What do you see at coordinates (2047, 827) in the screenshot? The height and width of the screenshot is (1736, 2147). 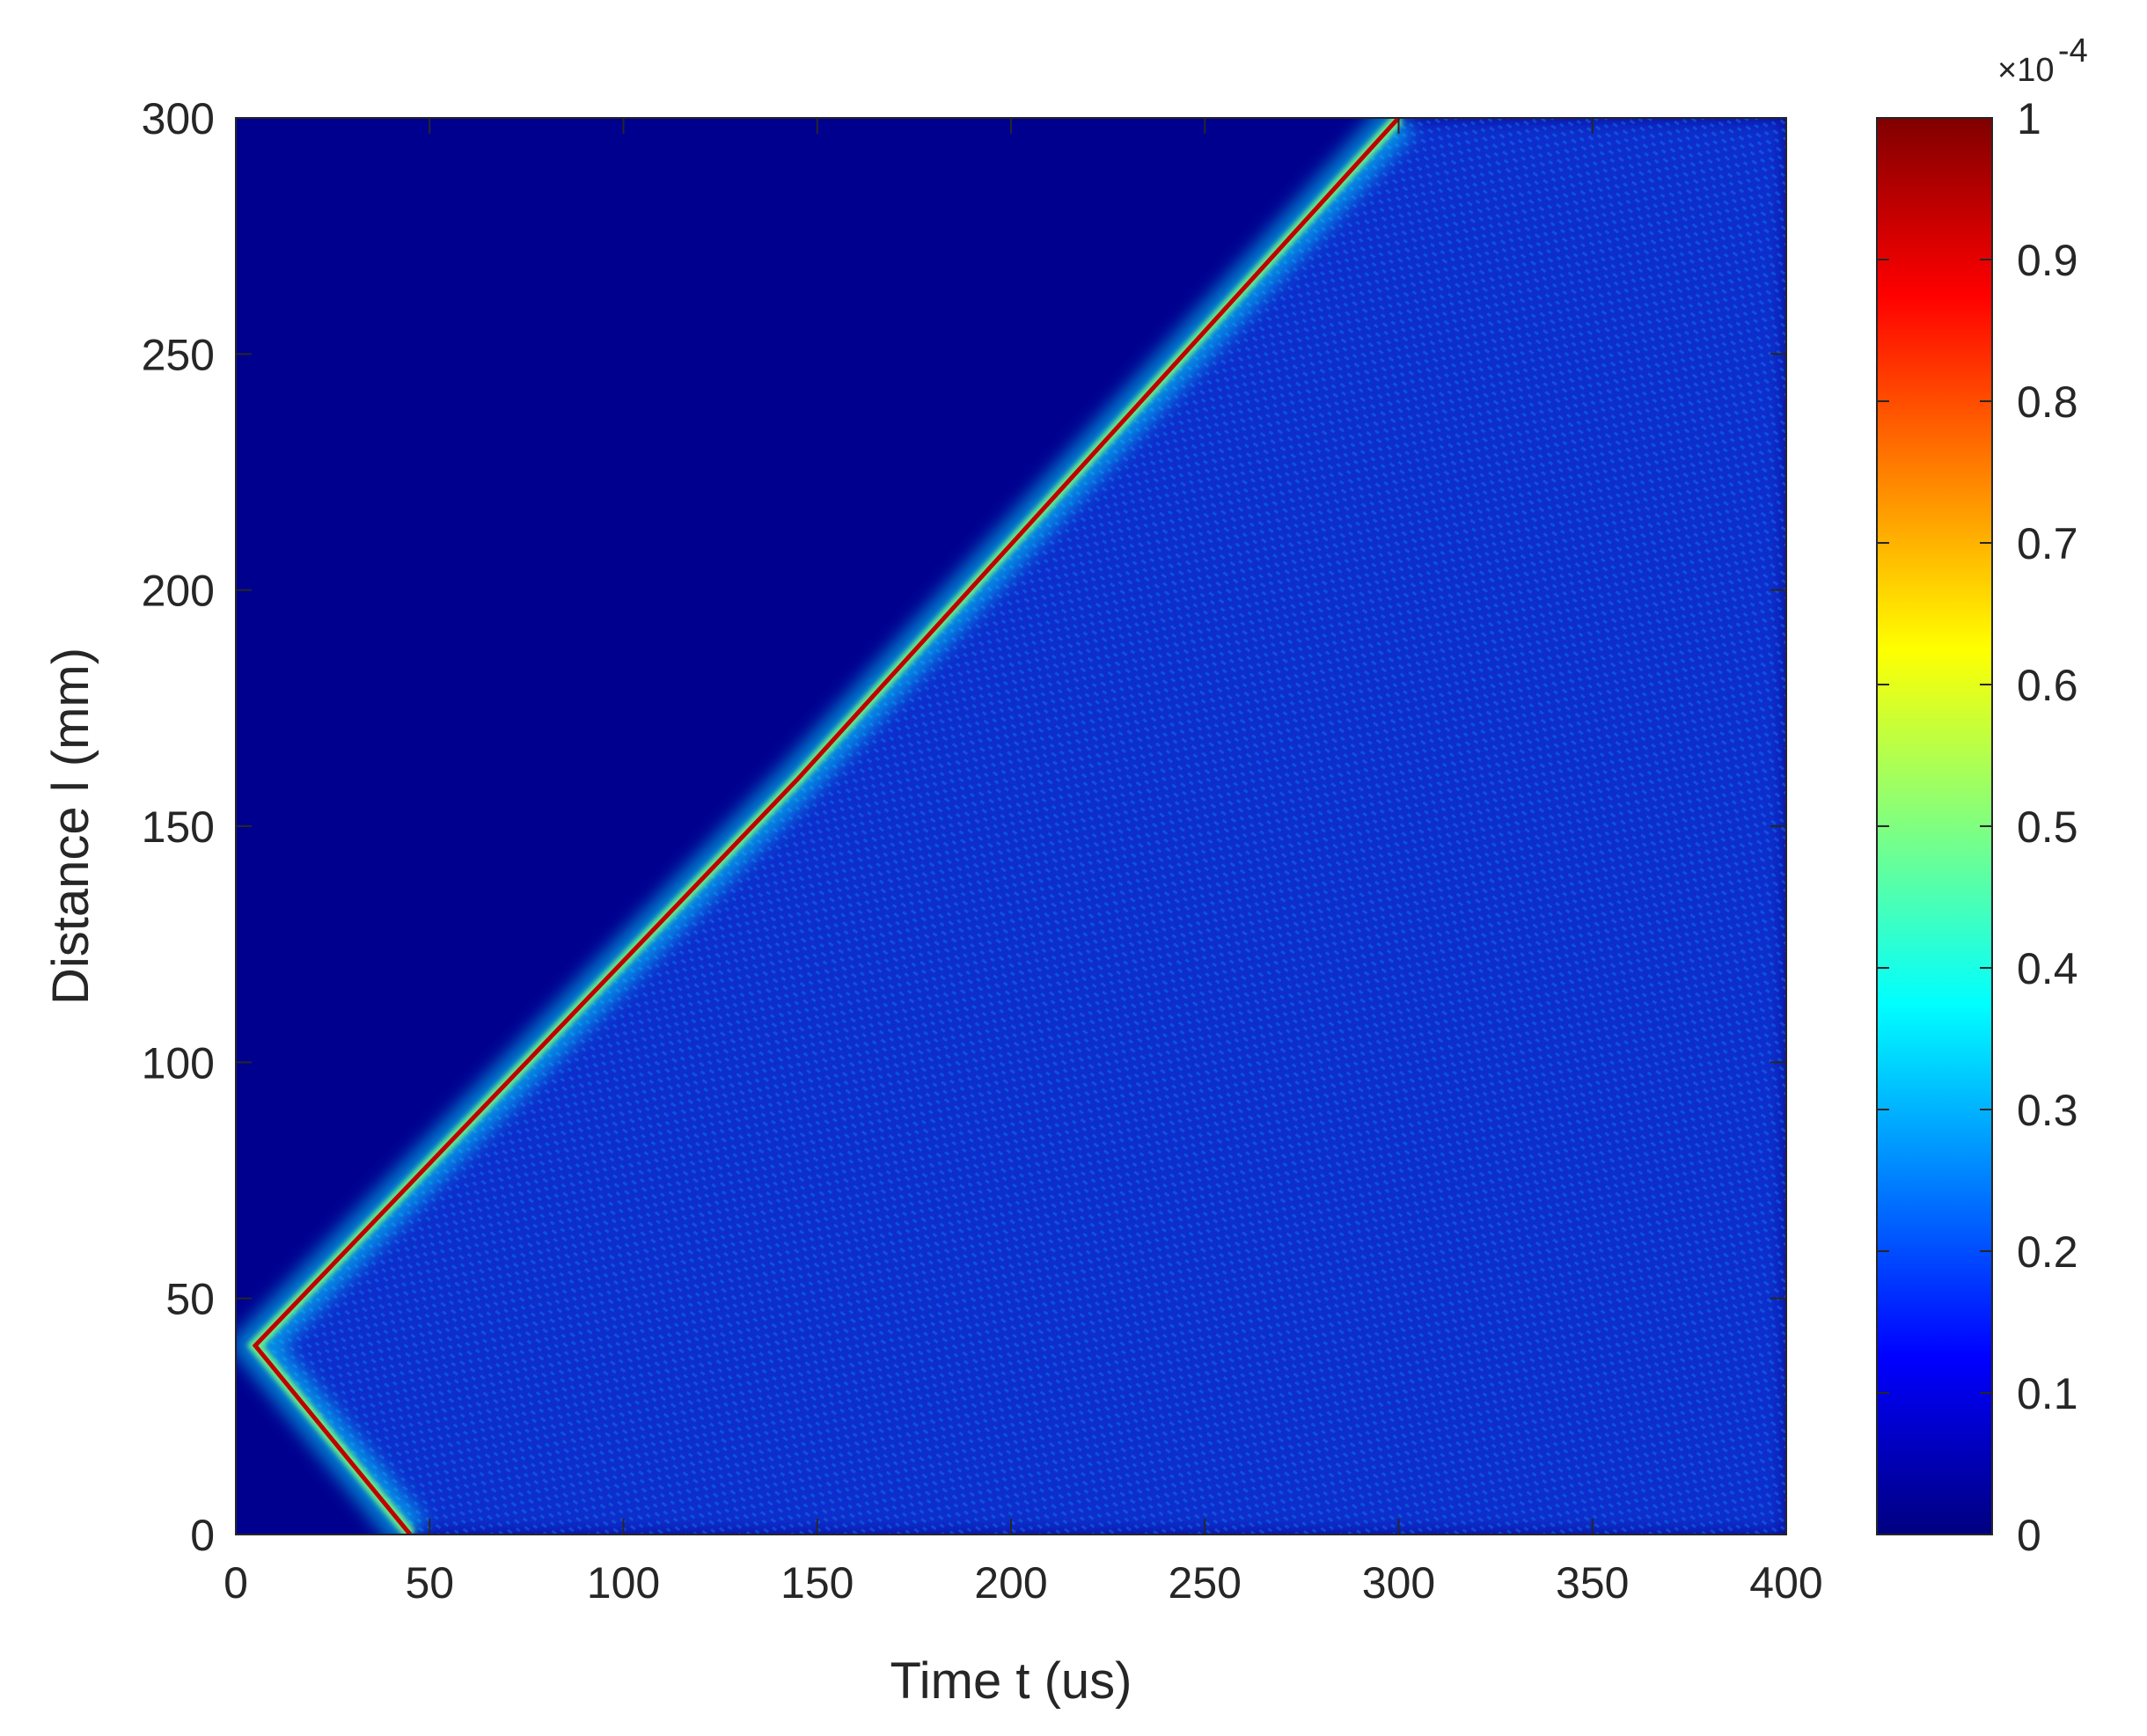 I see `colorbar-tick-label: 0.5` at bounding box center [2047, 827].